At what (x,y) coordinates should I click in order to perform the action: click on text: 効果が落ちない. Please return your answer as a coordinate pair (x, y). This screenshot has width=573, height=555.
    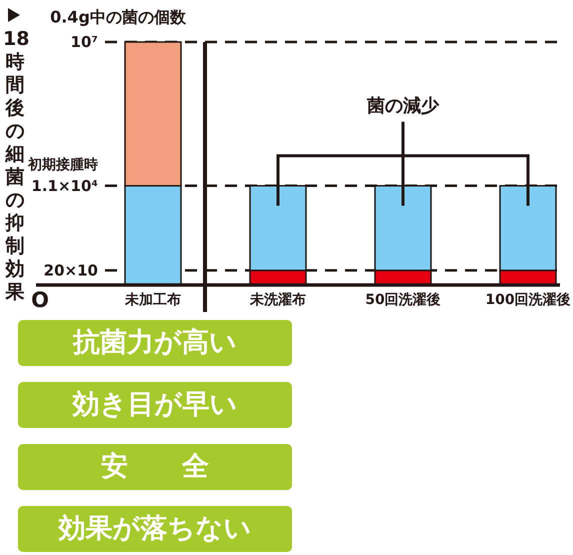
    Looking at the image, I should click on (155, 529).